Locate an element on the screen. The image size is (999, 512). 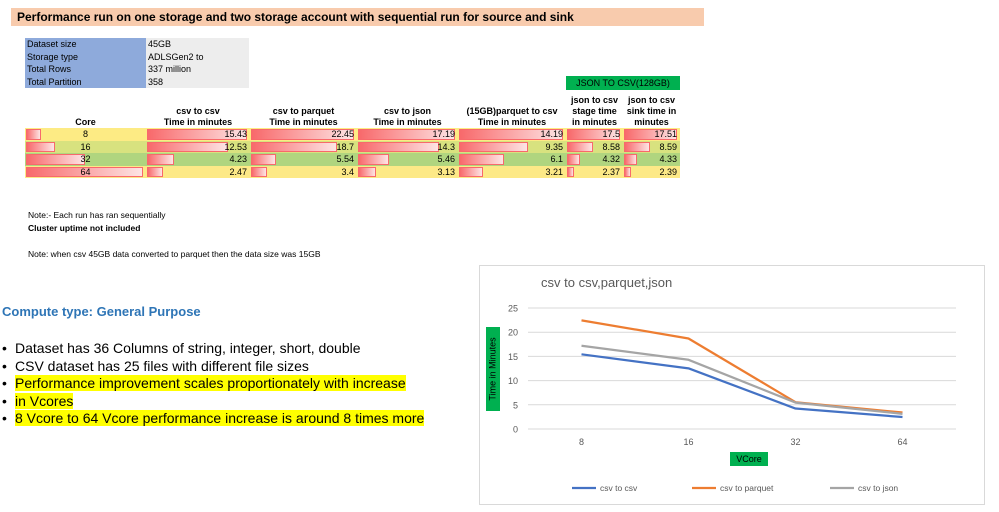
cell-value: 64 is located at coordinates (85, 171).